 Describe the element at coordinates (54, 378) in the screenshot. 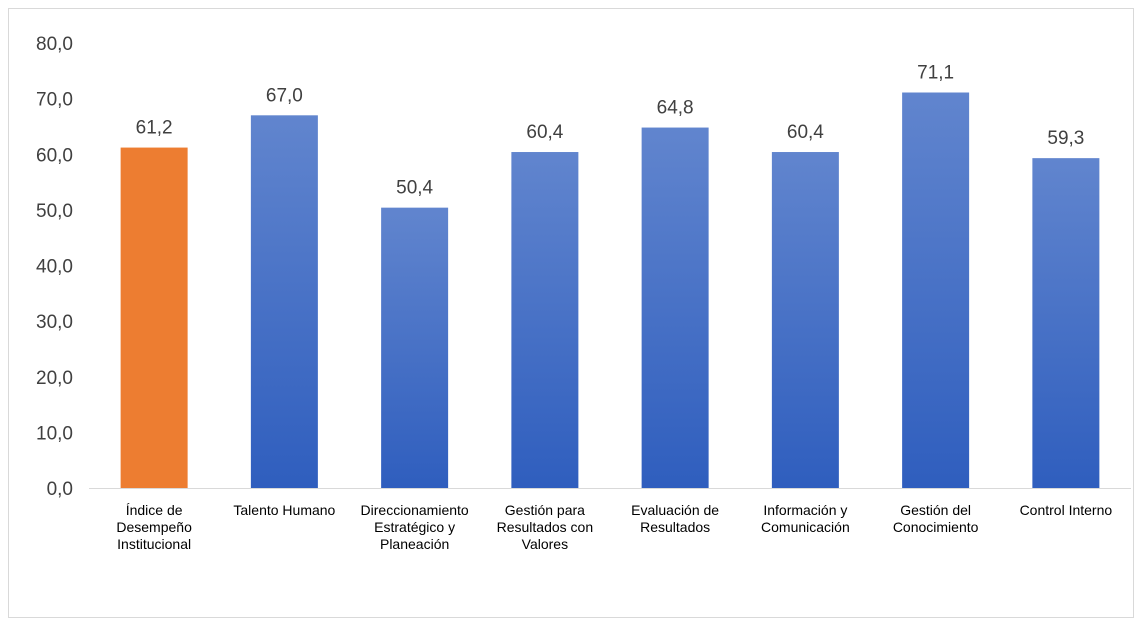

I see `y-tick-label: 20,0` at that location.